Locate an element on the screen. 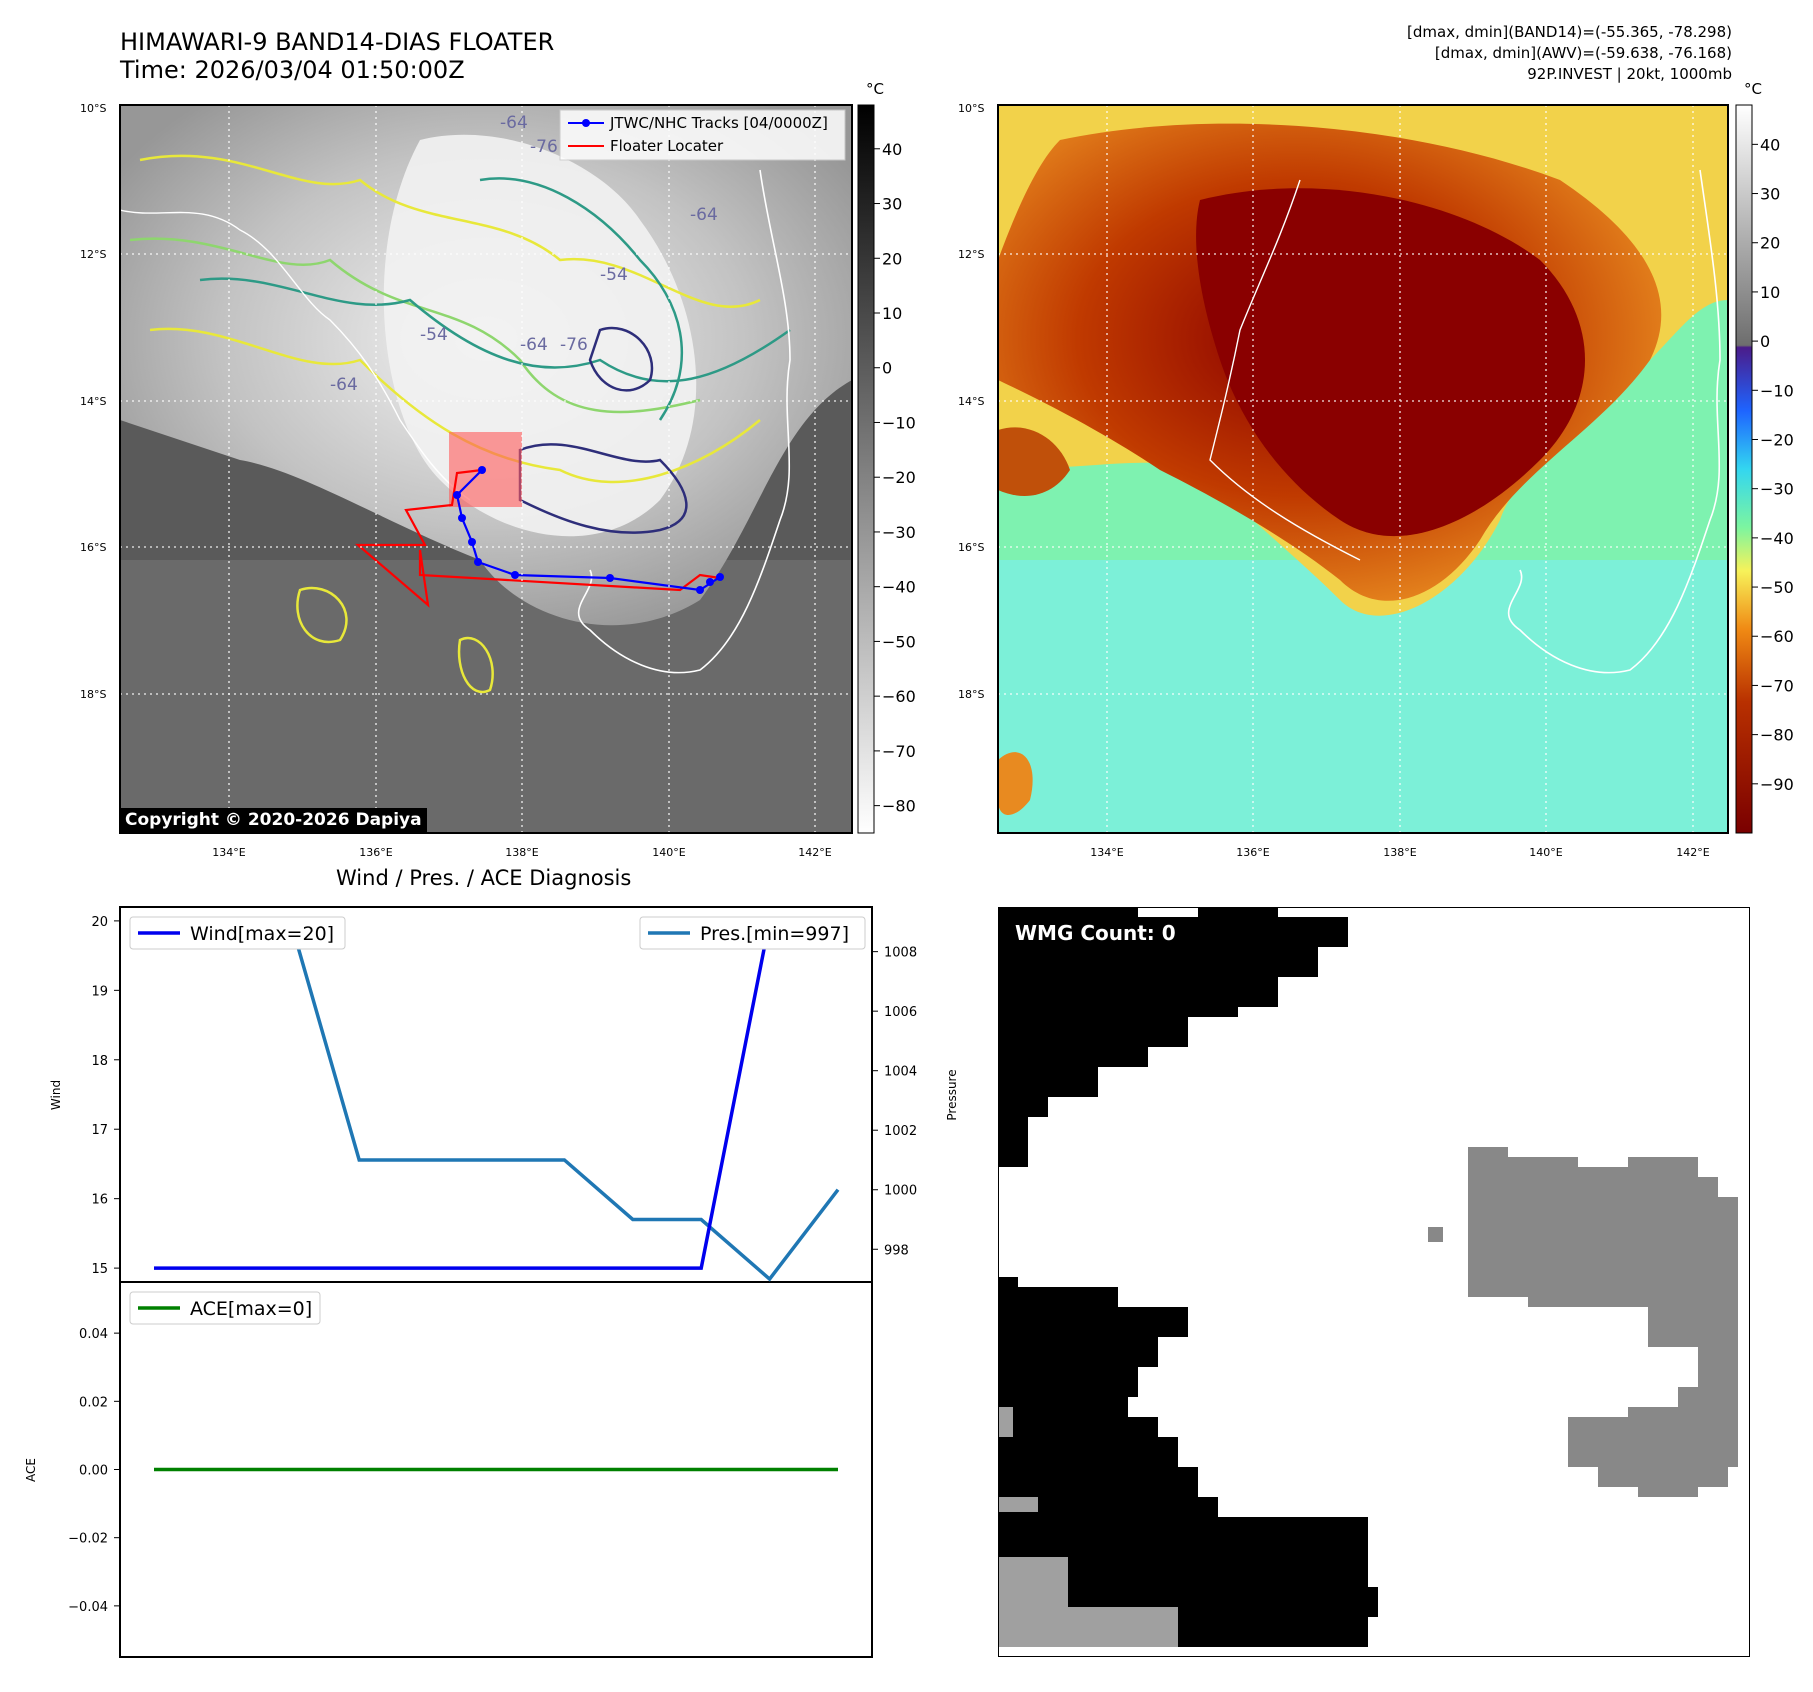 The image size is (1813, 1692). left-lat-label-1: 12°S is located at coordinates (93, 254).